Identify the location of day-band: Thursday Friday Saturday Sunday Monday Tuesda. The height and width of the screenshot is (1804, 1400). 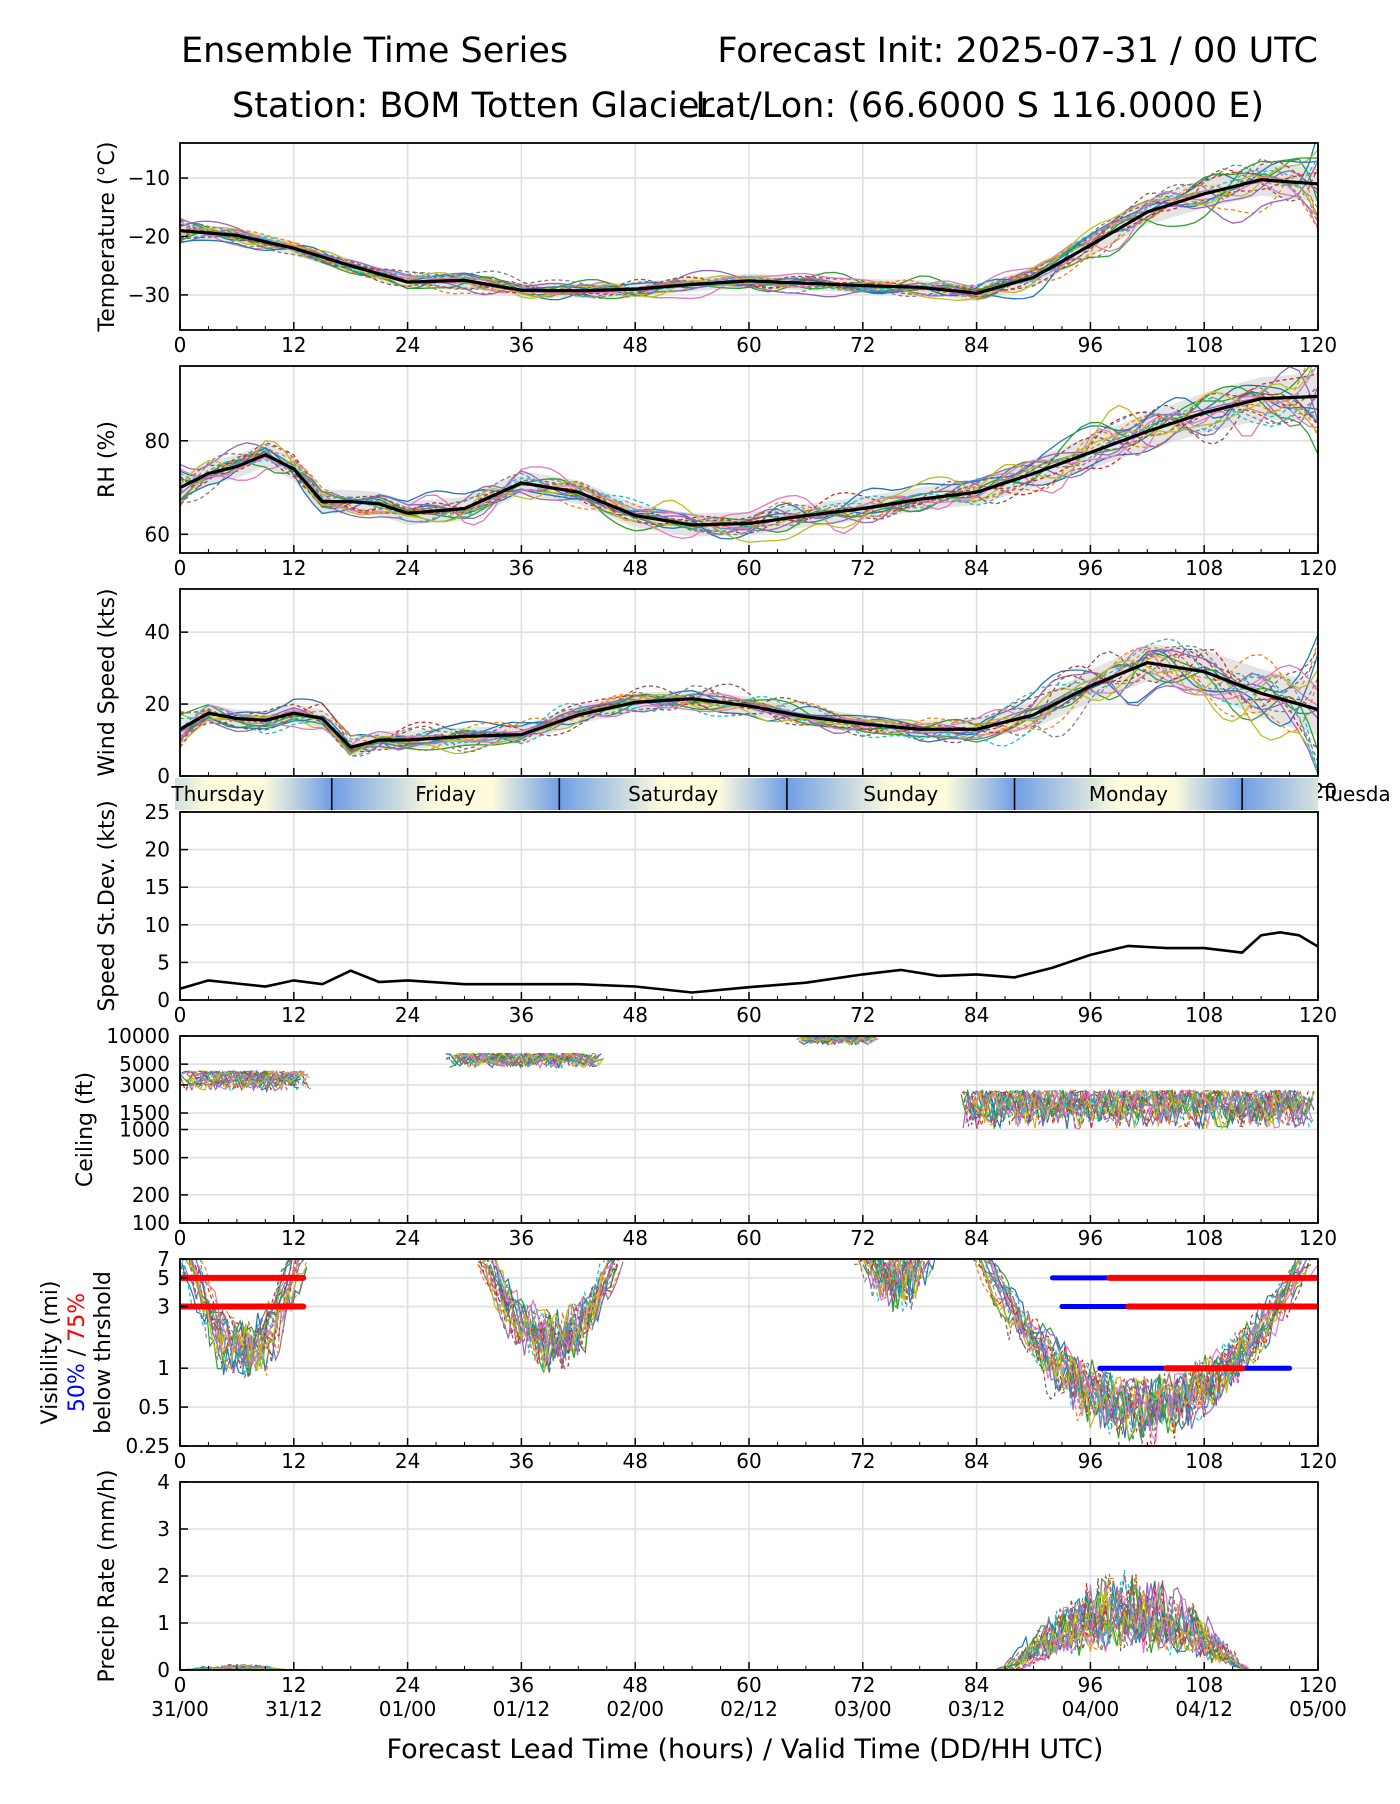
(780, 794).